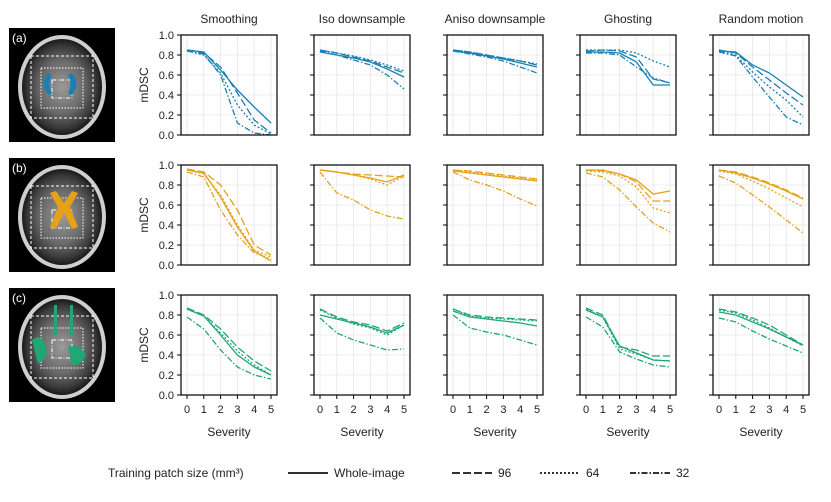 The image size is (831, 502). I want to click on column-title: Smoothing, so click(228, 19).